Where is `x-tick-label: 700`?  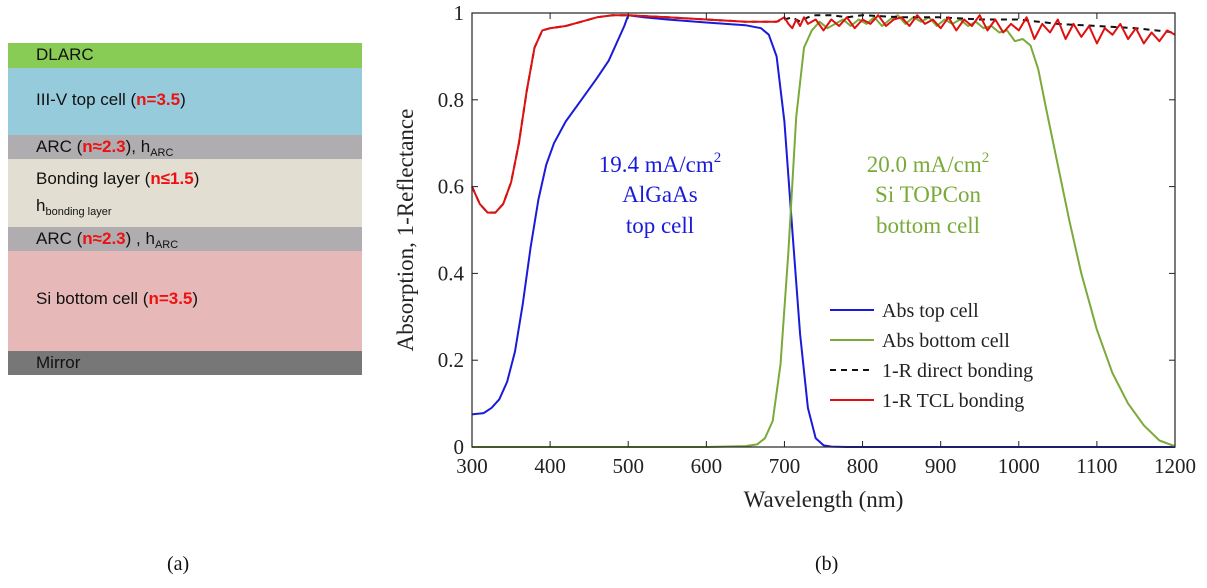
x-tick-label: 700 is located at coordinates (785, 466).